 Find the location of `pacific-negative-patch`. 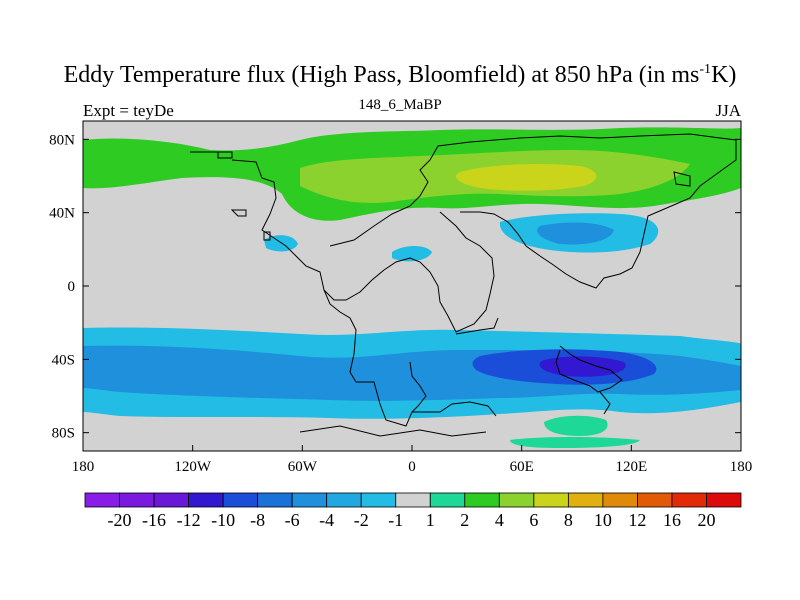

pacific-negative-patch is located at coordinates (281, 243).